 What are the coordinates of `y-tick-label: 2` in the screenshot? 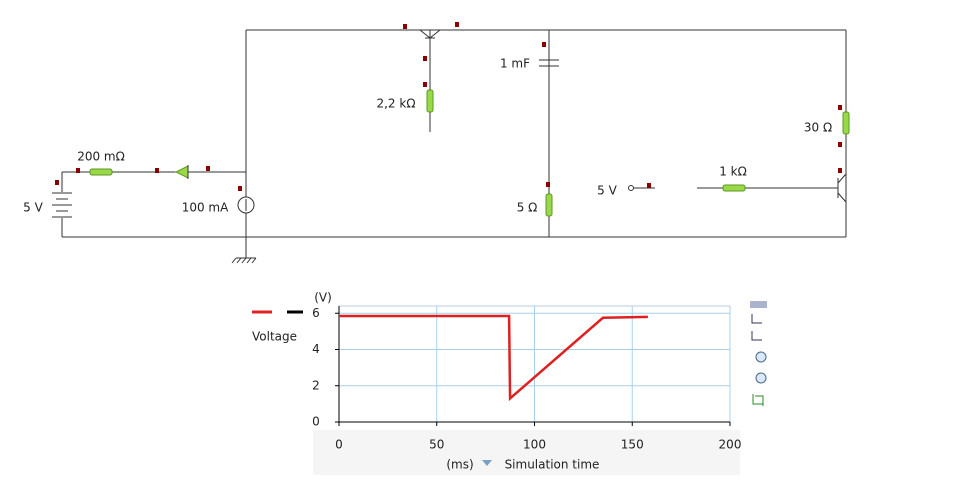 It's located at (316, 385).